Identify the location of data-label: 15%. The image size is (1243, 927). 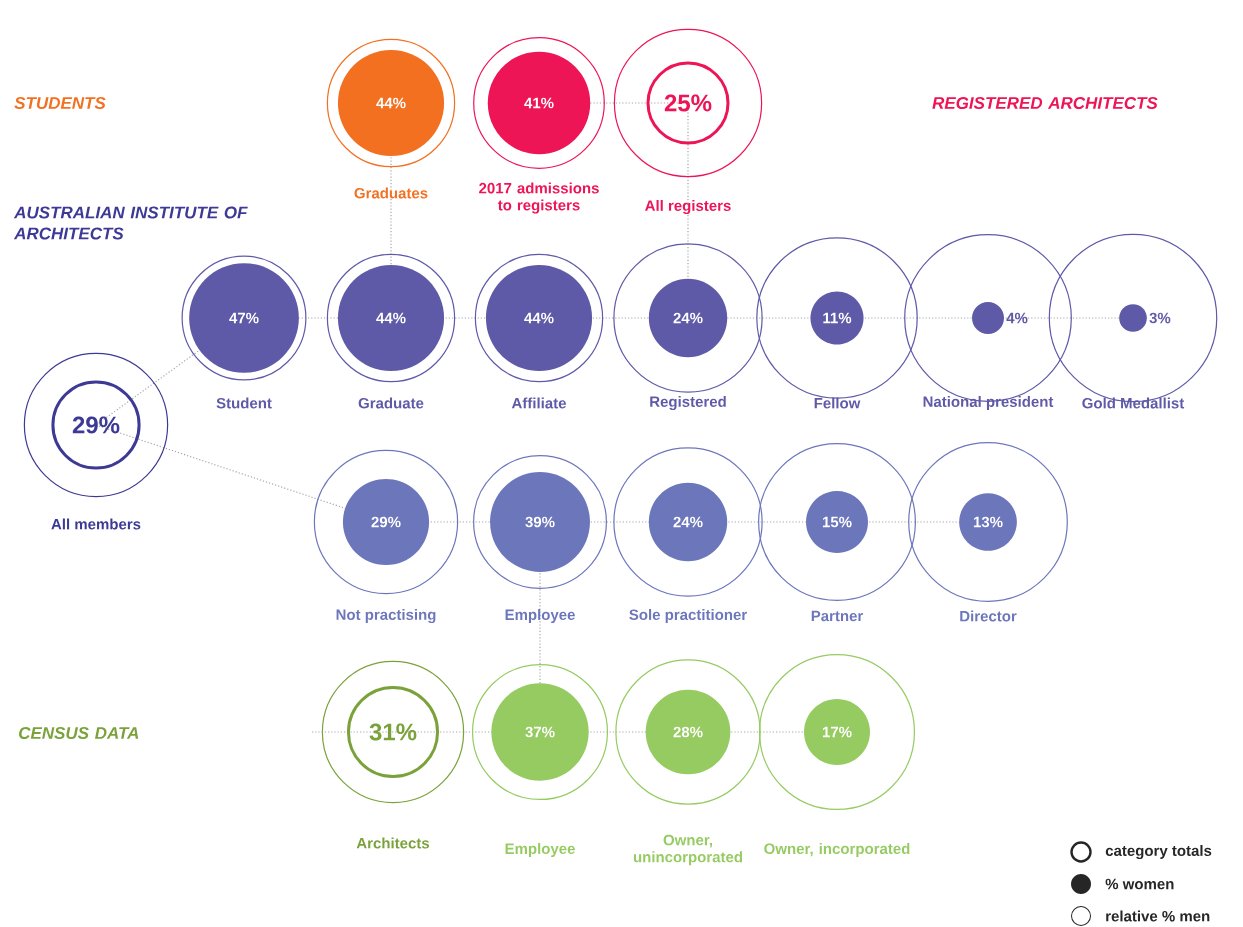
(837, 522).